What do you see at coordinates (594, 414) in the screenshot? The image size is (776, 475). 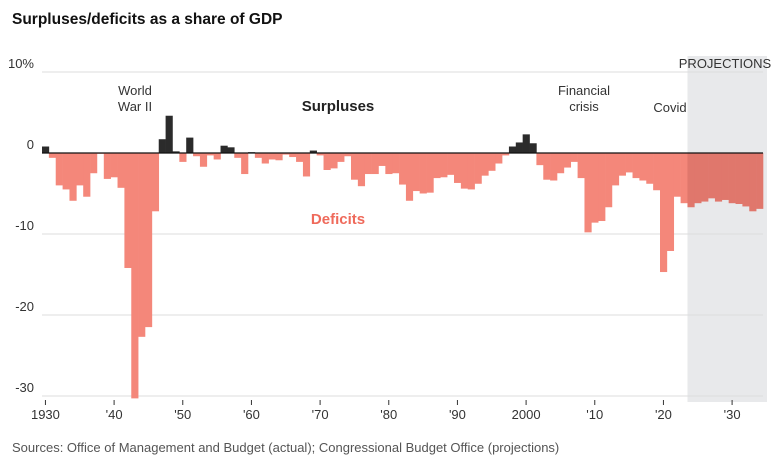 I see `x-tick-label: '10` at bounding box center [594, 414].